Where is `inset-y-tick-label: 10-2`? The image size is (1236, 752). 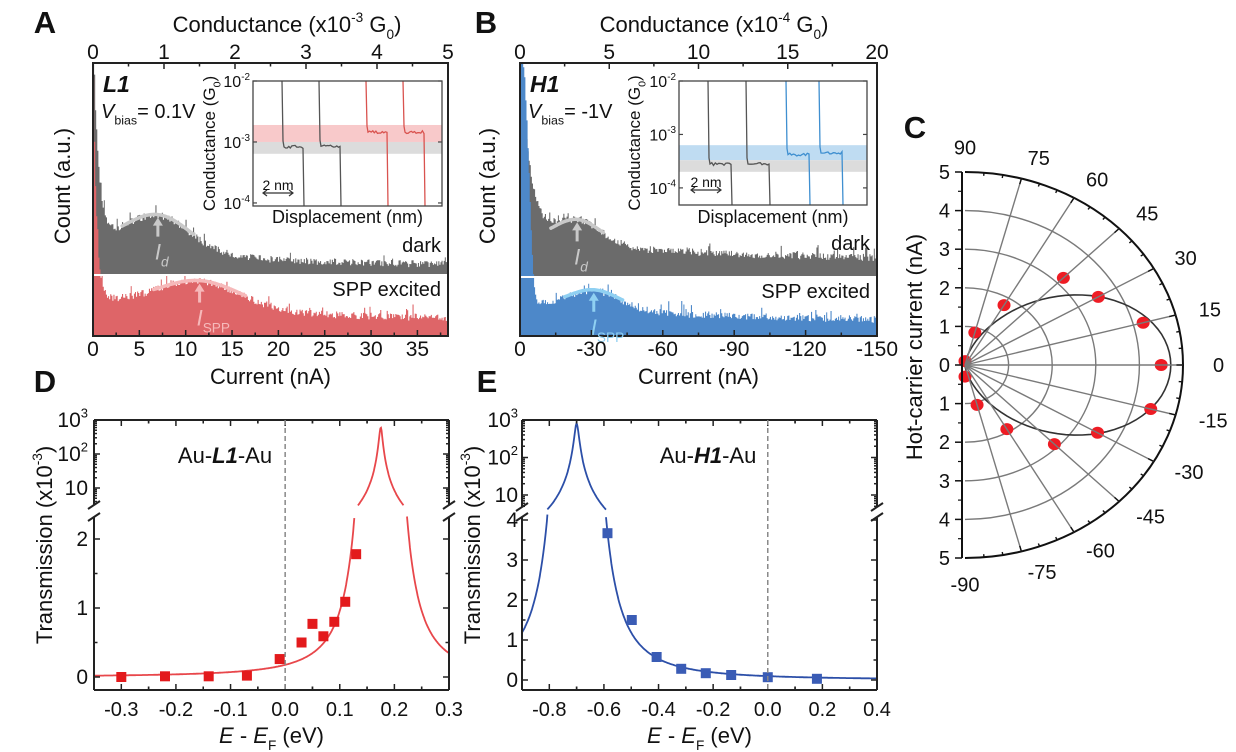 inset-y-tick-label: 10-2 is located at coordinates (236, 81).